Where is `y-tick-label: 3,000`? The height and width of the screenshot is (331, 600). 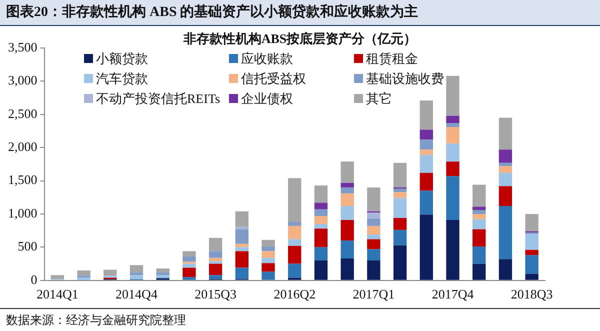 y-tick-label: 3,000 is located at coordinates (23, 80).